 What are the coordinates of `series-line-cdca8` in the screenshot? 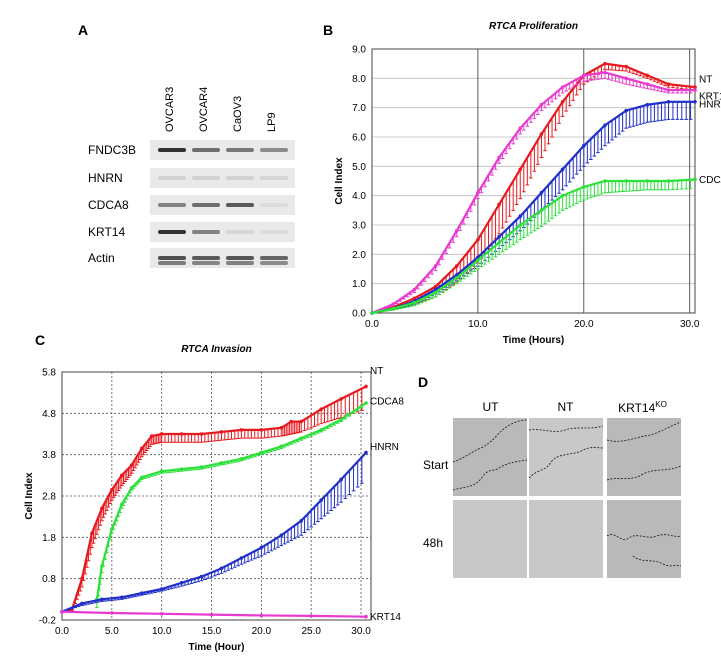 It's located at (231, 501).